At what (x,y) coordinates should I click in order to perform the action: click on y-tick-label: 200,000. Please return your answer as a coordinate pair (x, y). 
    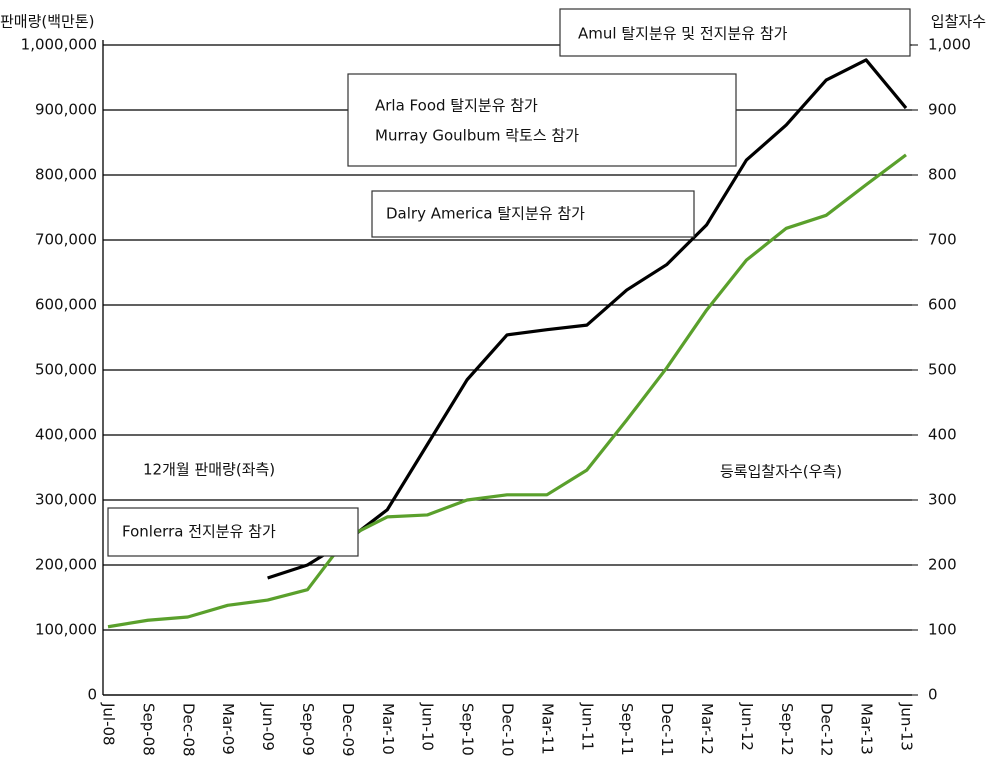
    Looking at the image, I should click on (66, 565).